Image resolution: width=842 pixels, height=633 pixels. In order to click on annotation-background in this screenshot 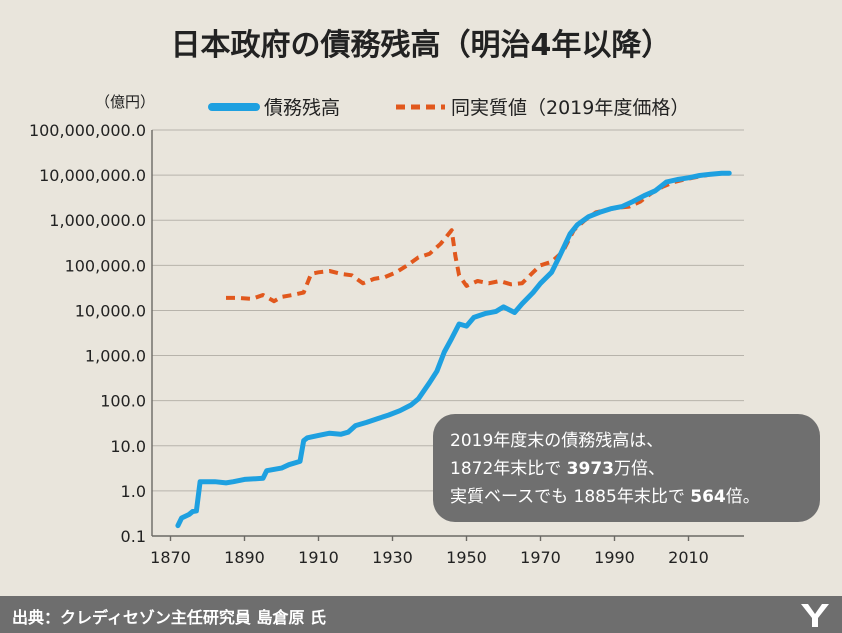, I will do `click(626, 468)`.